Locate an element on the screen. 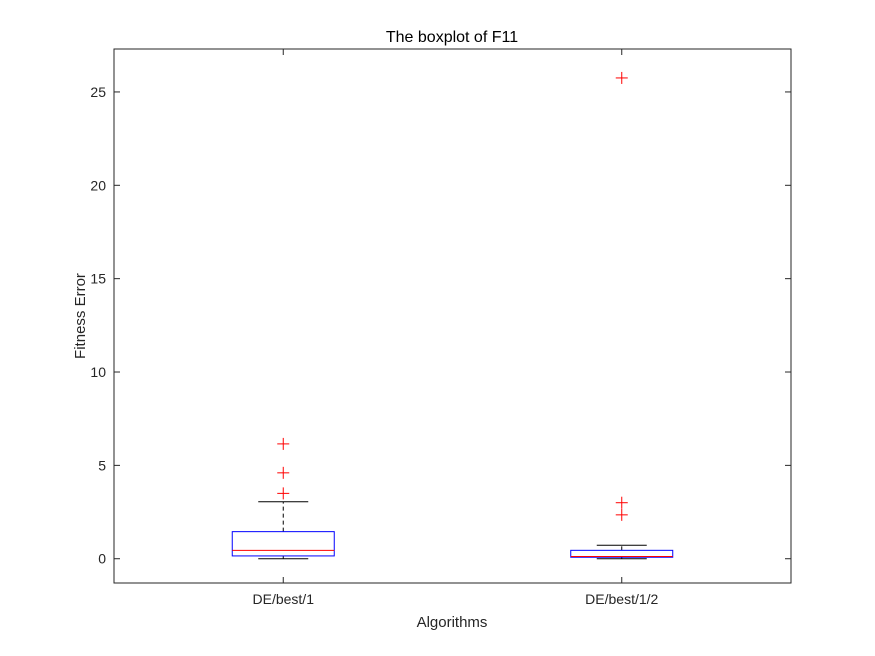 This screenshot has height=656, width=875. y-tick-label: 15 is located at coordinates (98, 279).